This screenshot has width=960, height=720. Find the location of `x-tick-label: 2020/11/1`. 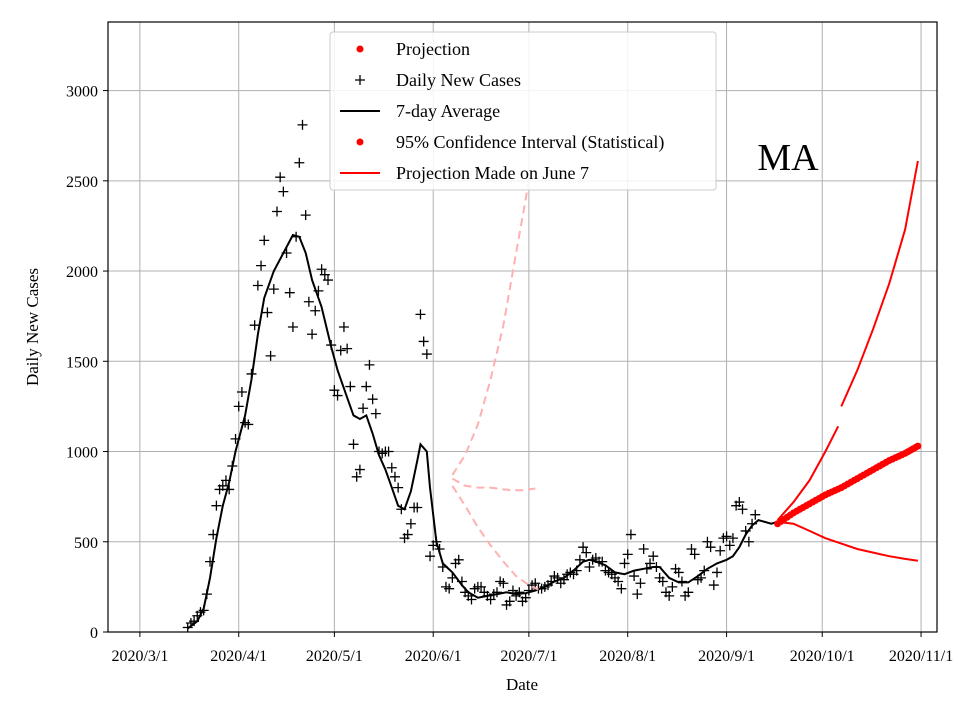

x-tick-label: 2020/11/1 is located at coordinates (921, 656).